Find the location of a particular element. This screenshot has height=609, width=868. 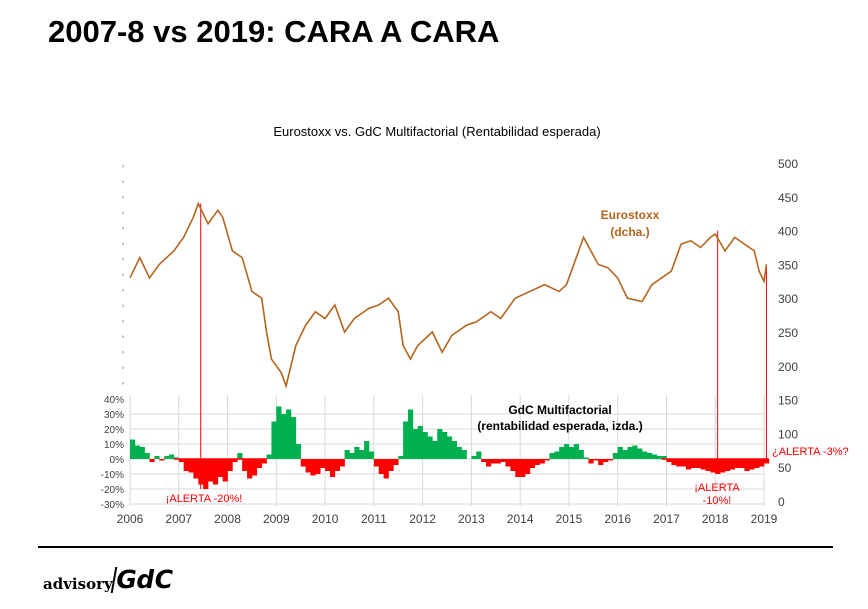

left-axis-tick-label: 40% is located at coordinates (114, 400).